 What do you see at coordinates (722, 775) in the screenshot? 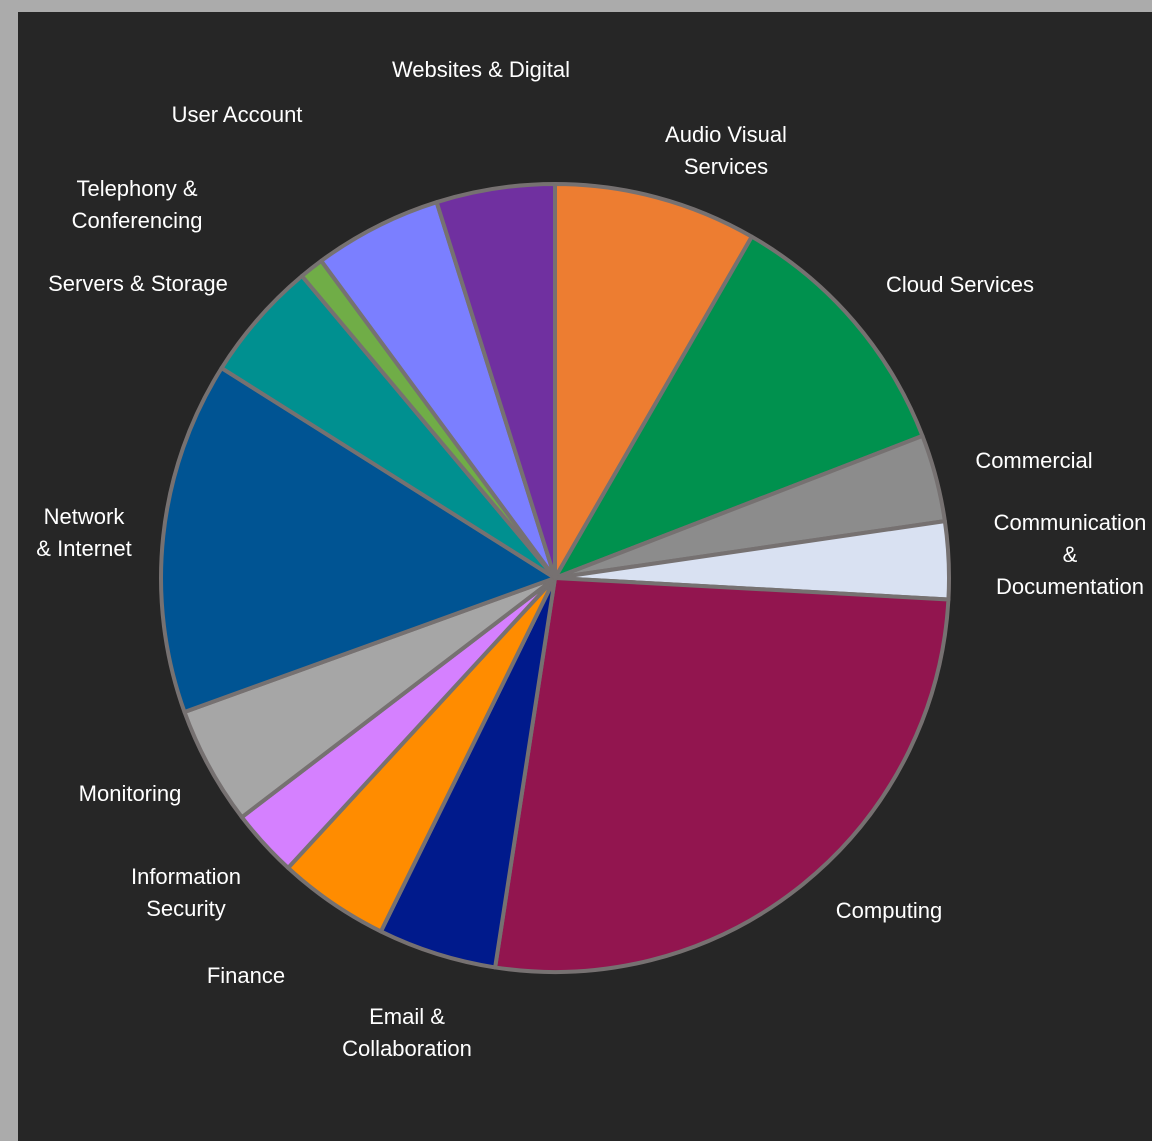
I see `pie-slice-computing` at bounding box center [722, 775].